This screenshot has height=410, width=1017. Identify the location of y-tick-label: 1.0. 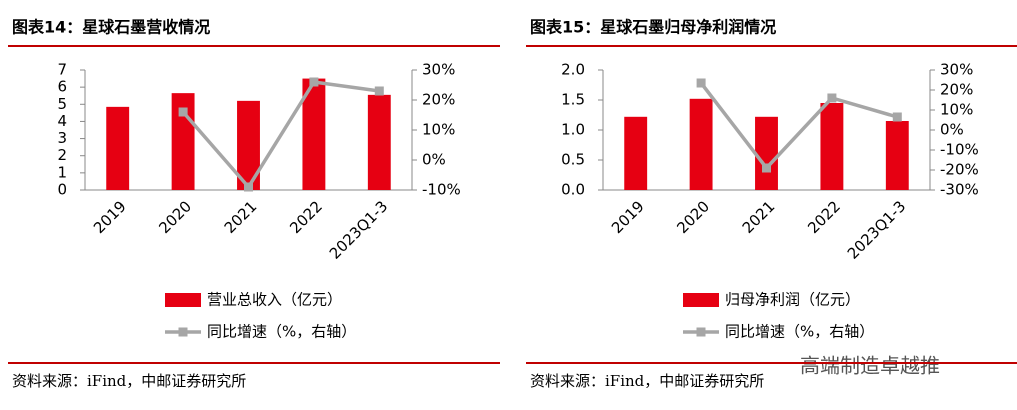
(573, 130).